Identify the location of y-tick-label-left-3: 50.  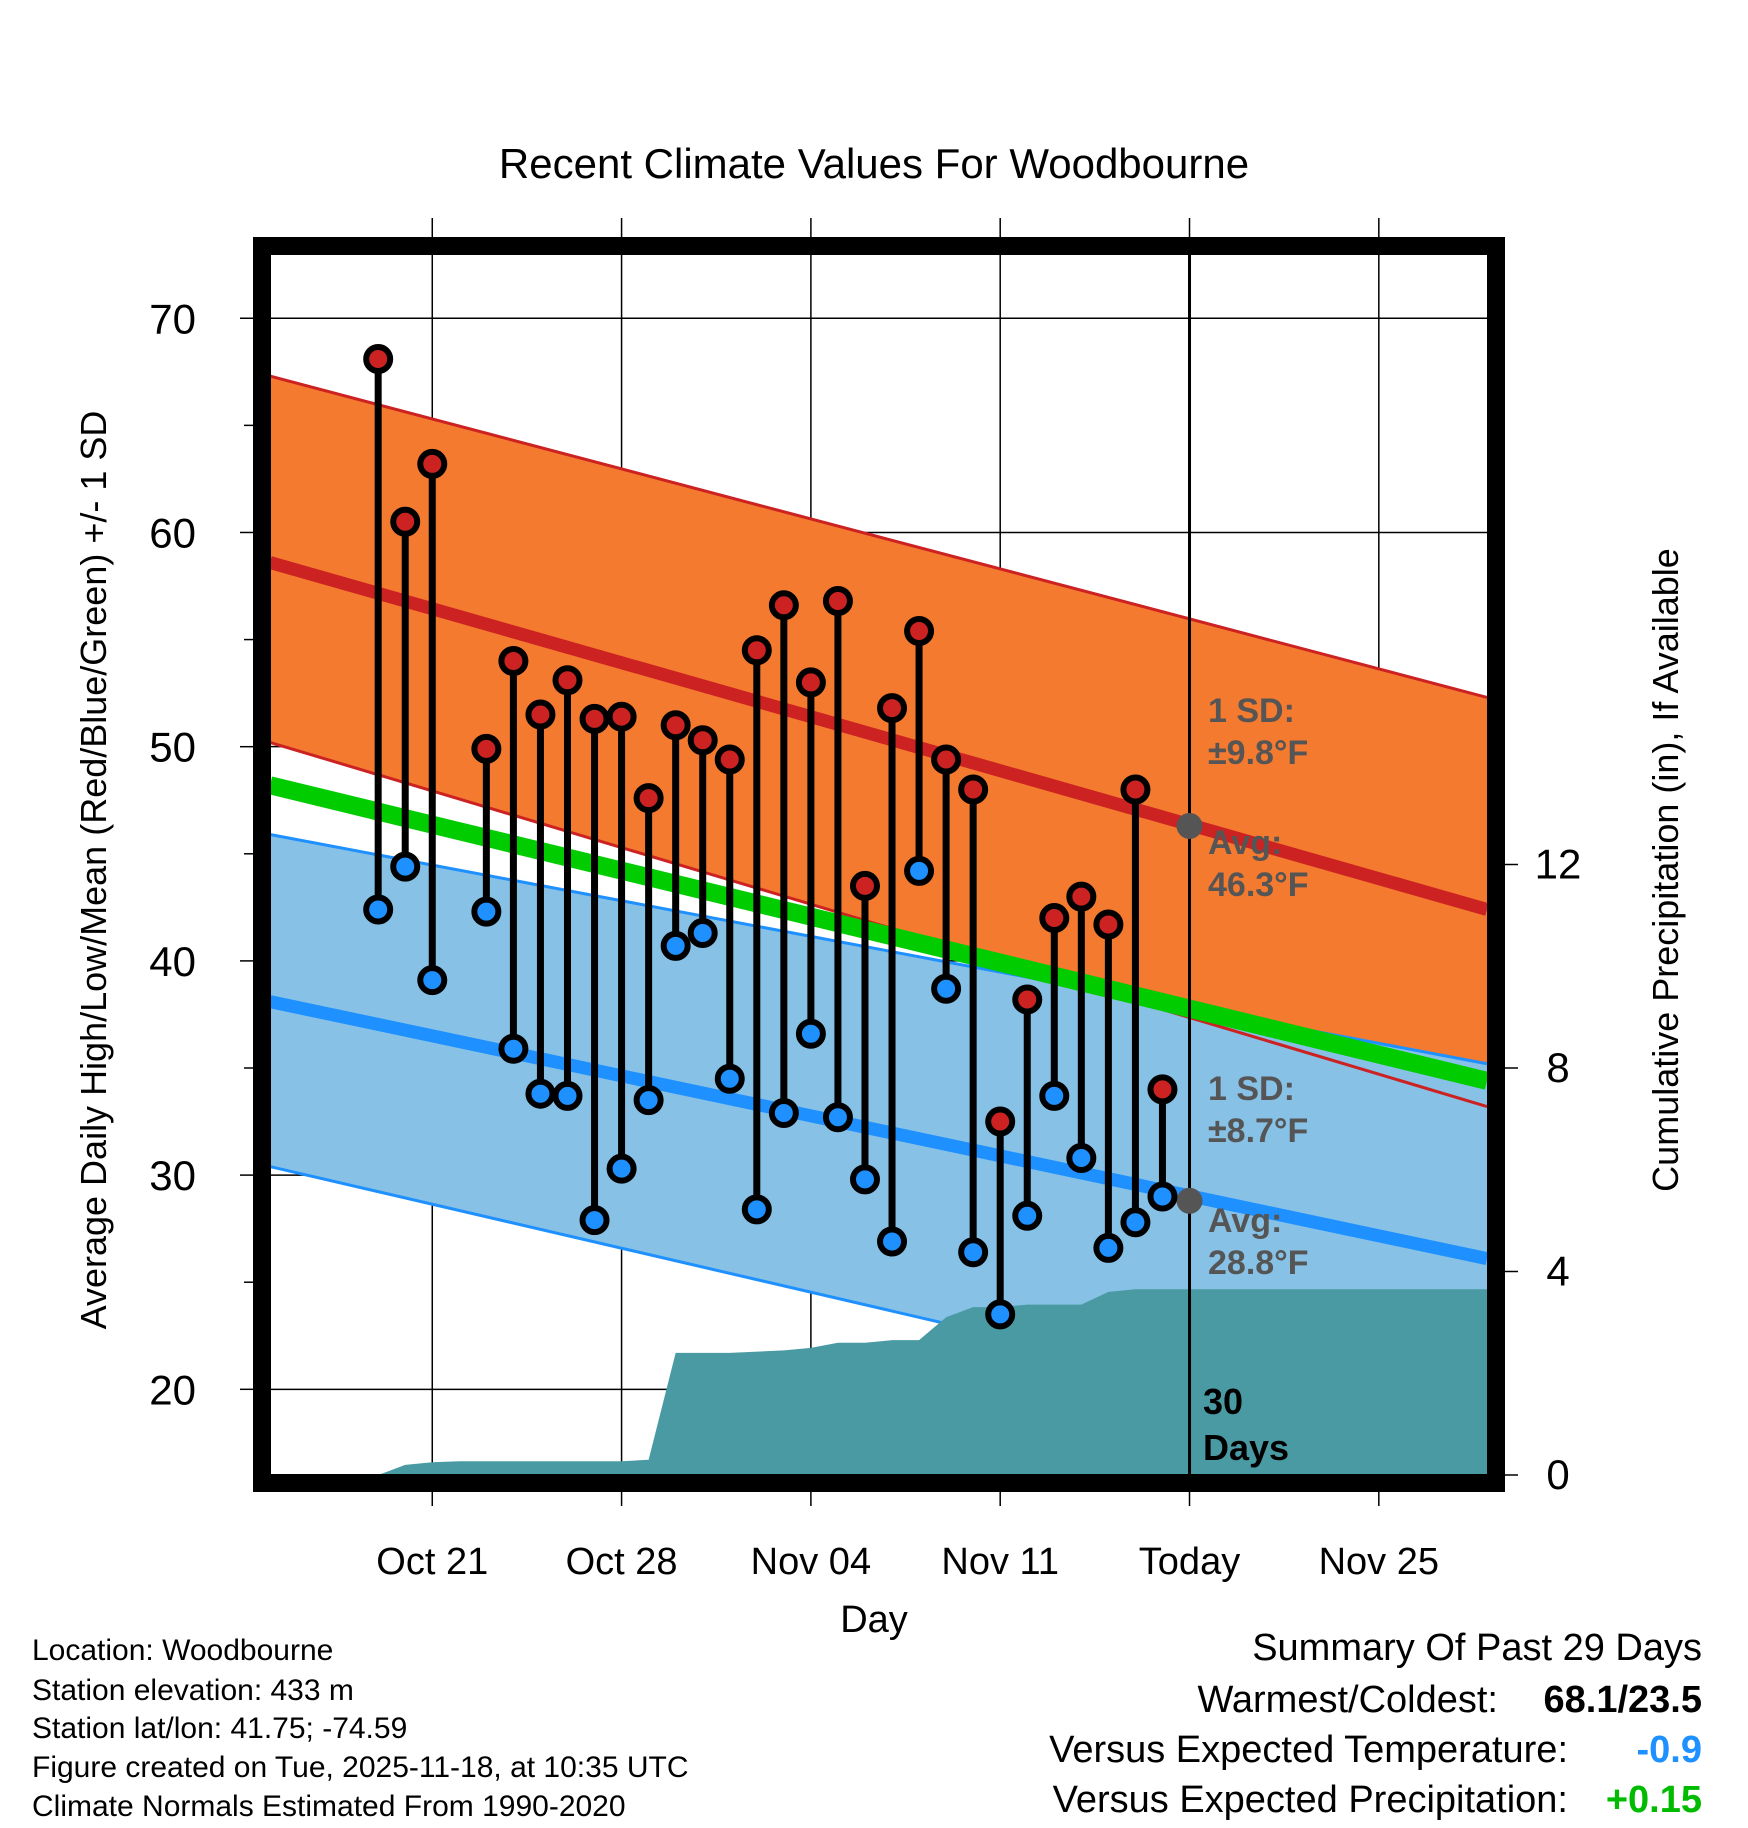
(172, 747).